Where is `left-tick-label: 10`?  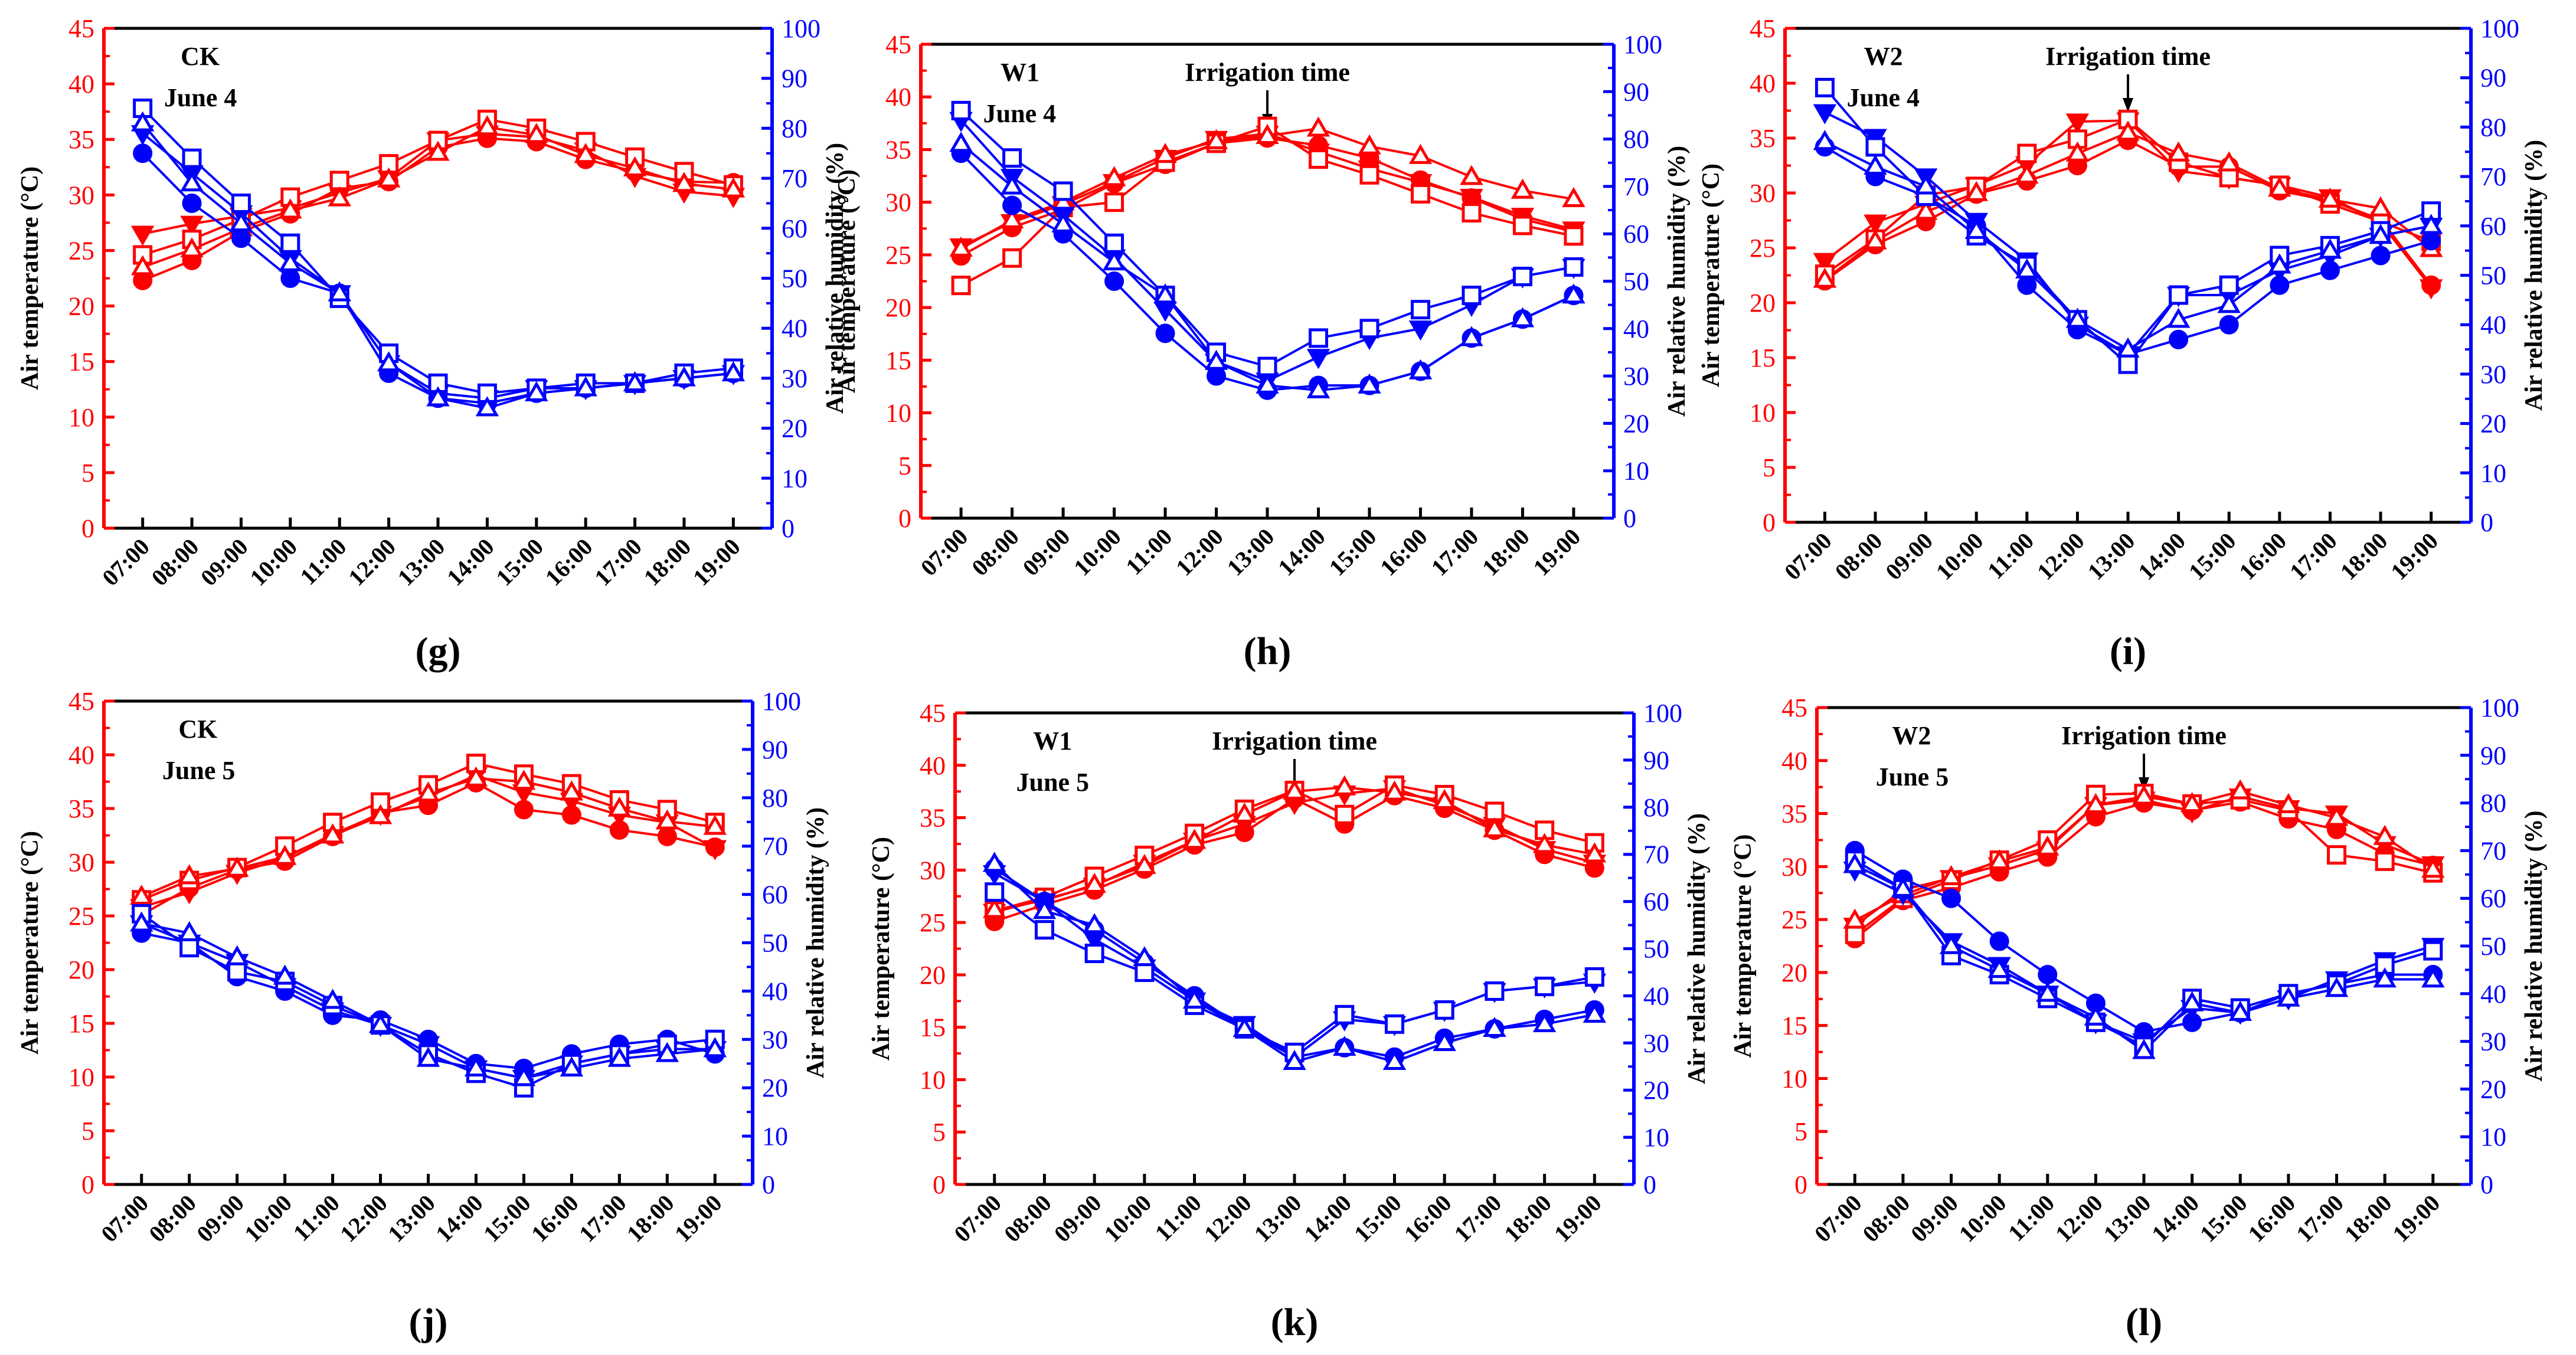 left-tick-label: 10 is located at coordinates (1794, 1078).